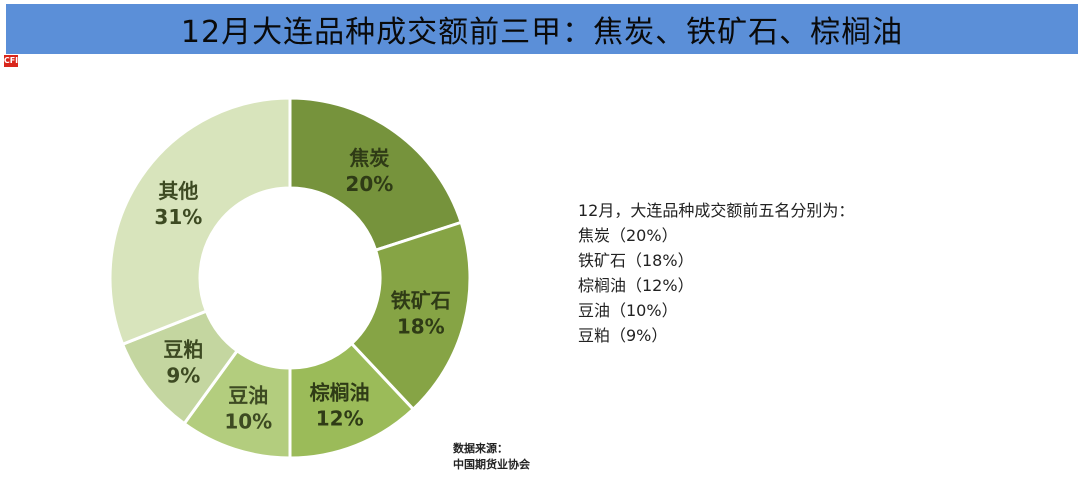 The width and height of the screenshot is (1080, 478). Describe the element at coordinates (178, 217) in the screenshot. I see `slice-value-label: 31%` at that location.